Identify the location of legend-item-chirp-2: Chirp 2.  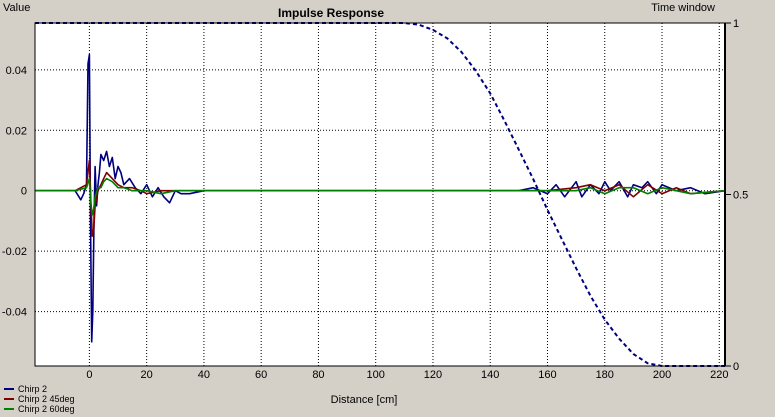
(39, 389).